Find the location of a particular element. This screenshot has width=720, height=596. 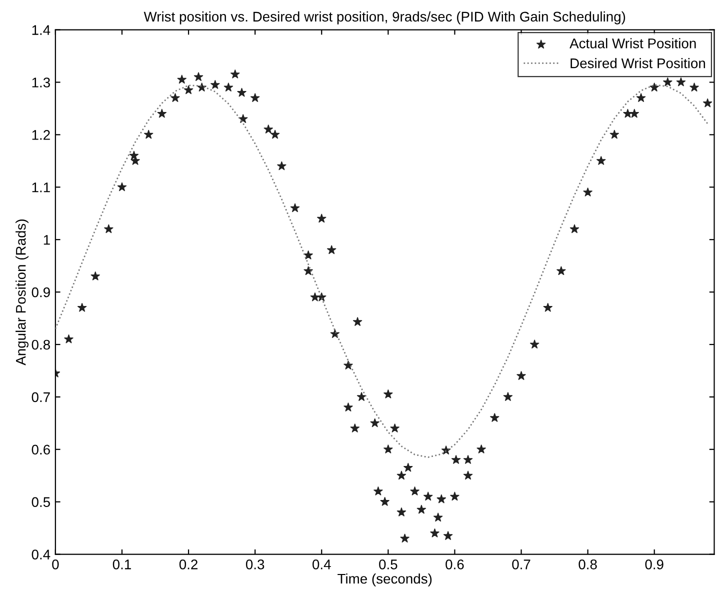

y-tick-label: 0.5 is located at coordinates (41, 502).